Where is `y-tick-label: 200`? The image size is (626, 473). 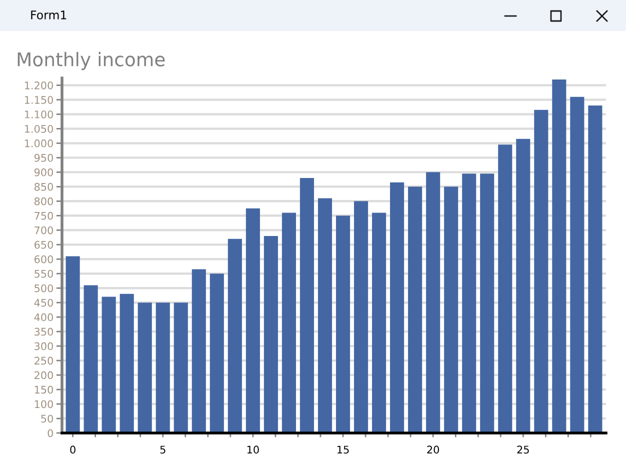 y-tick-label: 200 is located at coordinates (43, 375).